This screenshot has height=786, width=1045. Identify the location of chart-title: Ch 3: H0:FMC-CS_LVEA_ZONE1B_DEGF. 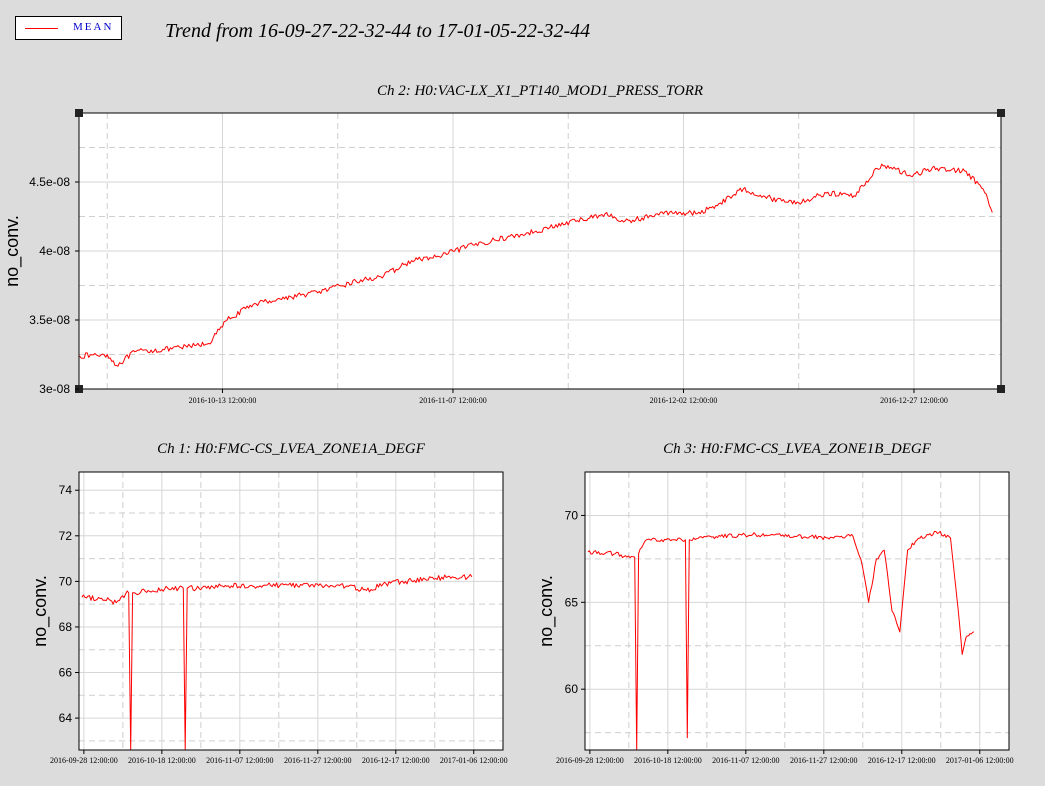
(797, 449).